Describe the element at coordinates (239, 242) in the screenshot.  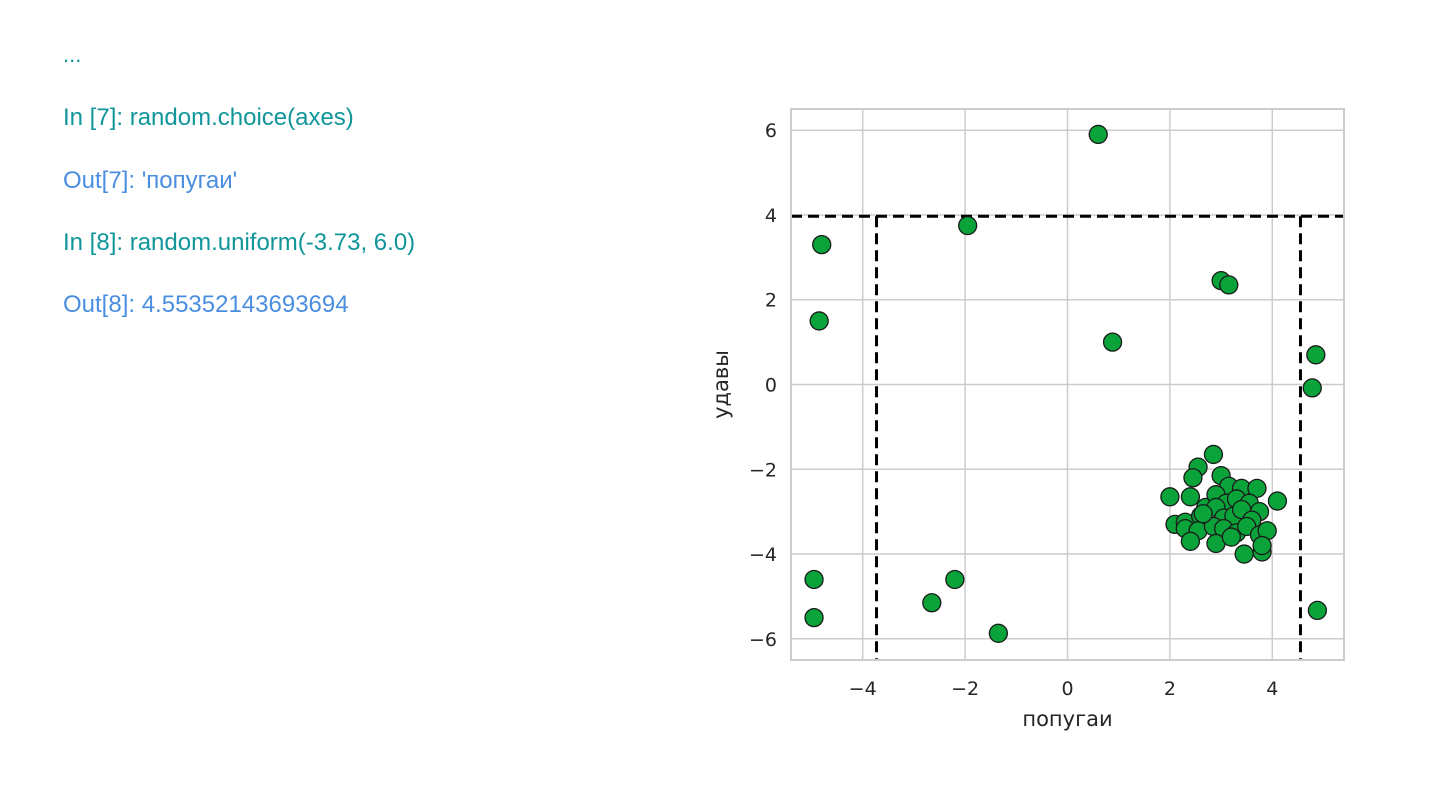
I see `console-input-line-8: In [8]: random.uniform(-3.73, 6.0)` at that location.